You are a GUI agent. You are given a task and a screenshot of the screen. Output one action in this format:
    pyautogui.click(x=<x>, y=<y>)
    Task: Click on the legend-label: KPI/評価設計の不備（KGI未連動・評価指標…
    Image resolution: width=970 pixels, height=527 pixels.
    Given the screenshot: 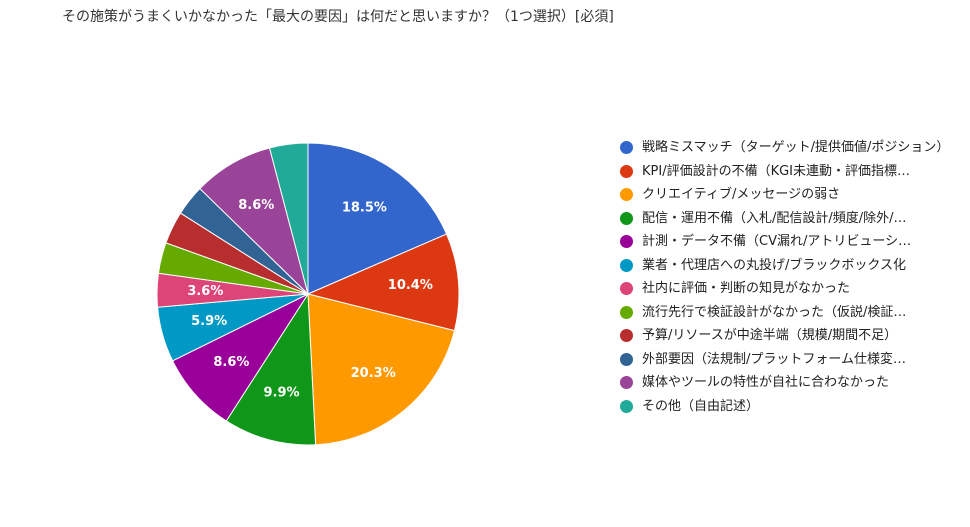 What is the action you would take?
    pyautogui.click(x=776, y=171)
    